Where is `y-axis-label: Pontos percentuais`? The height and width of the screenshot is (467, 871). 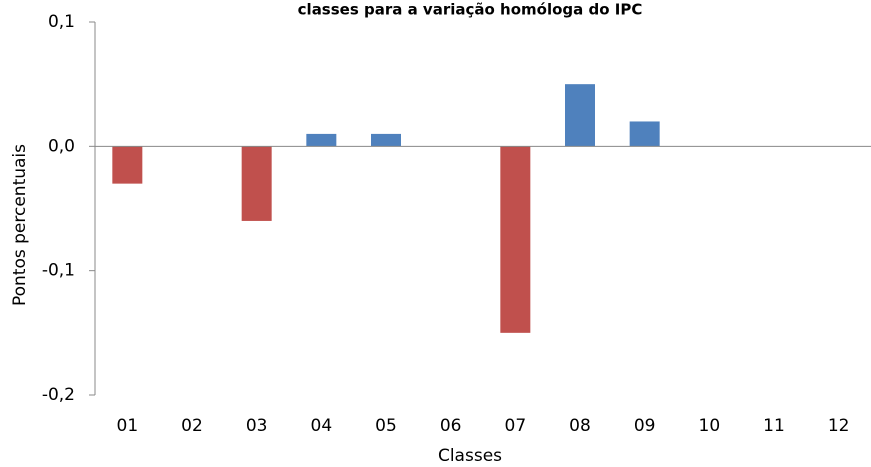
y-axis-label: Pontos percentuais is located at coordinates (20, 225).